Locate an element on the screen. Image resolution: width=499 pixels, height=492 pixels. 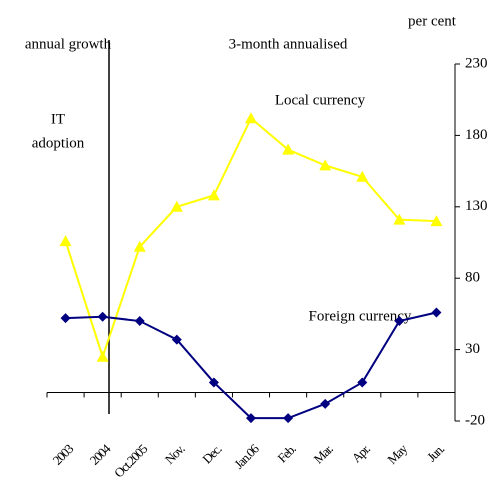
x-tick-label: Mar. is located at coordinates (323, 453).